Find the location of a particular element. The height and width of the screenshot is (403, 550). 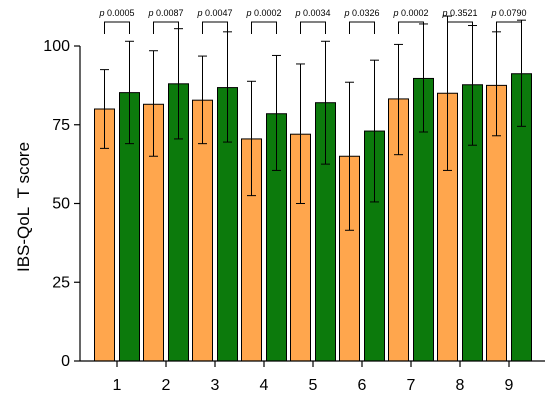

p-value-label-5: p 0.0034 is located at coordinates (312, 13).